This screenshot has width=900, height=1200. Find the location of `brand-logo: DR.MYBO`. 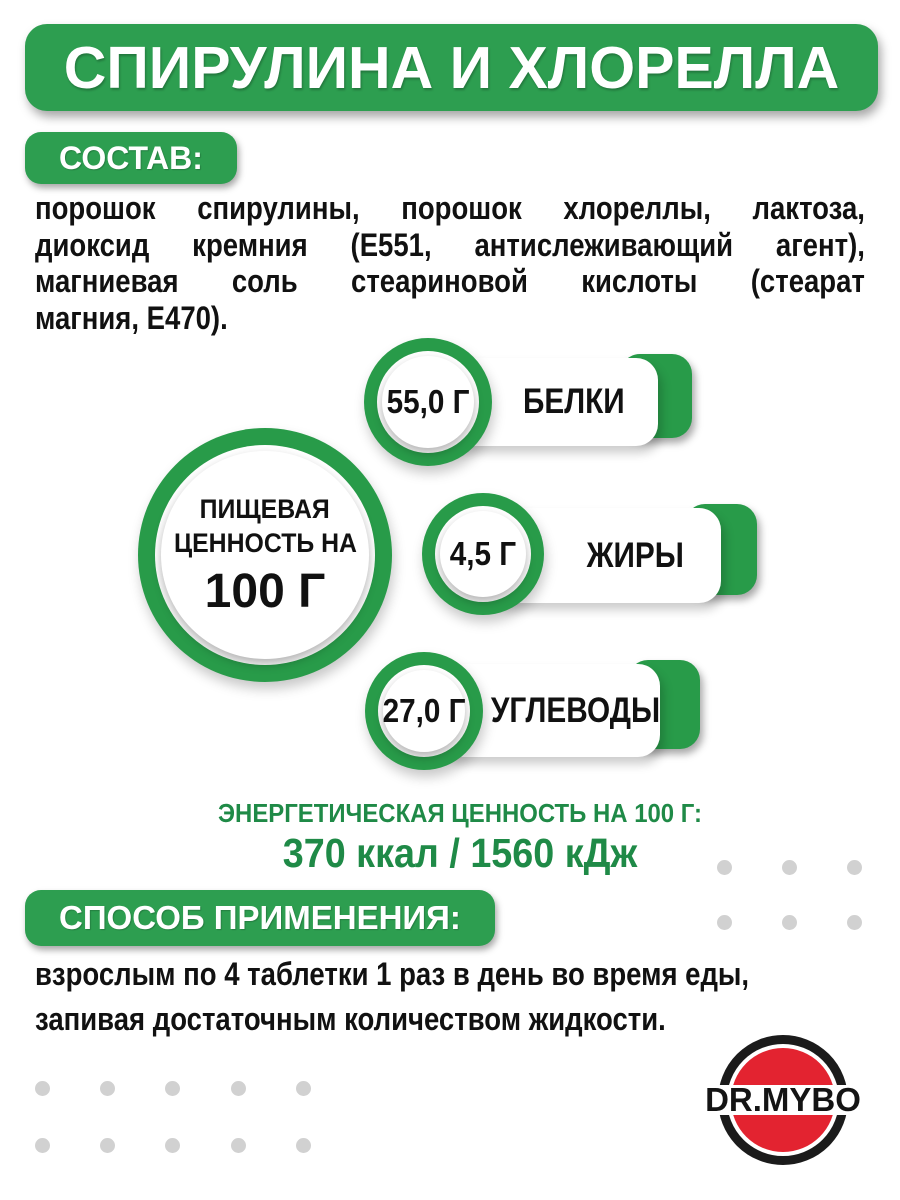

brand-logo: DR.MYBO is located at coordinates (783, 1101).